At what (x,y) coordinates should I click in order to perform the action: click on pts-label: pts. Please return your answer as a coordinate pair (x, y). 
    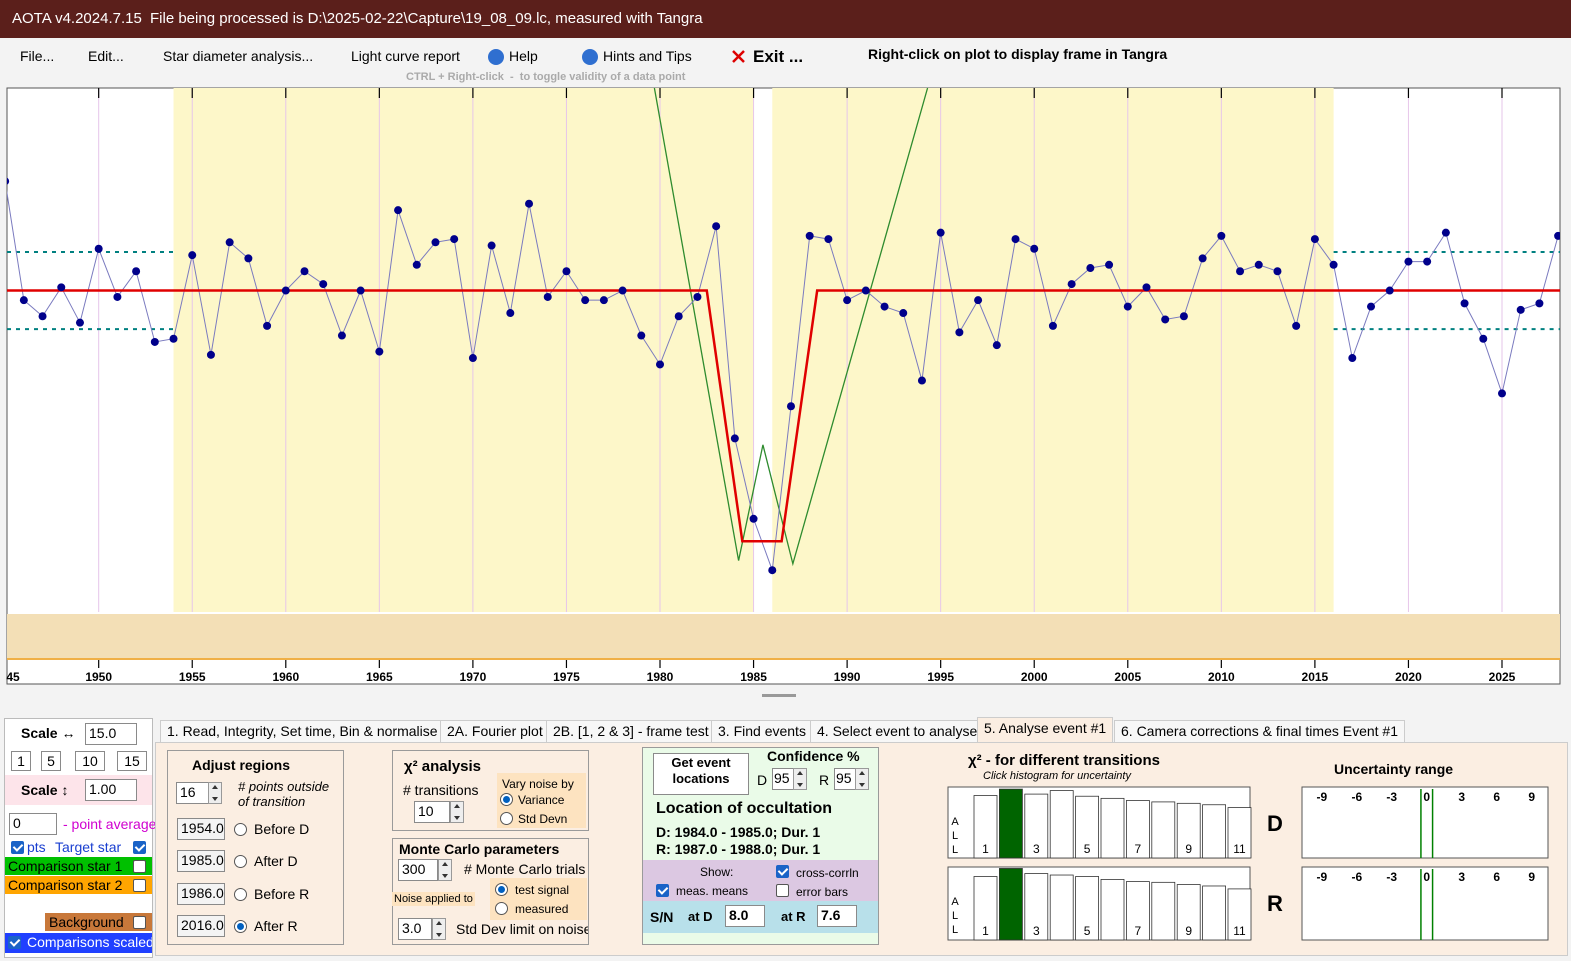
    Looking at the image, I should click on (36, 847).